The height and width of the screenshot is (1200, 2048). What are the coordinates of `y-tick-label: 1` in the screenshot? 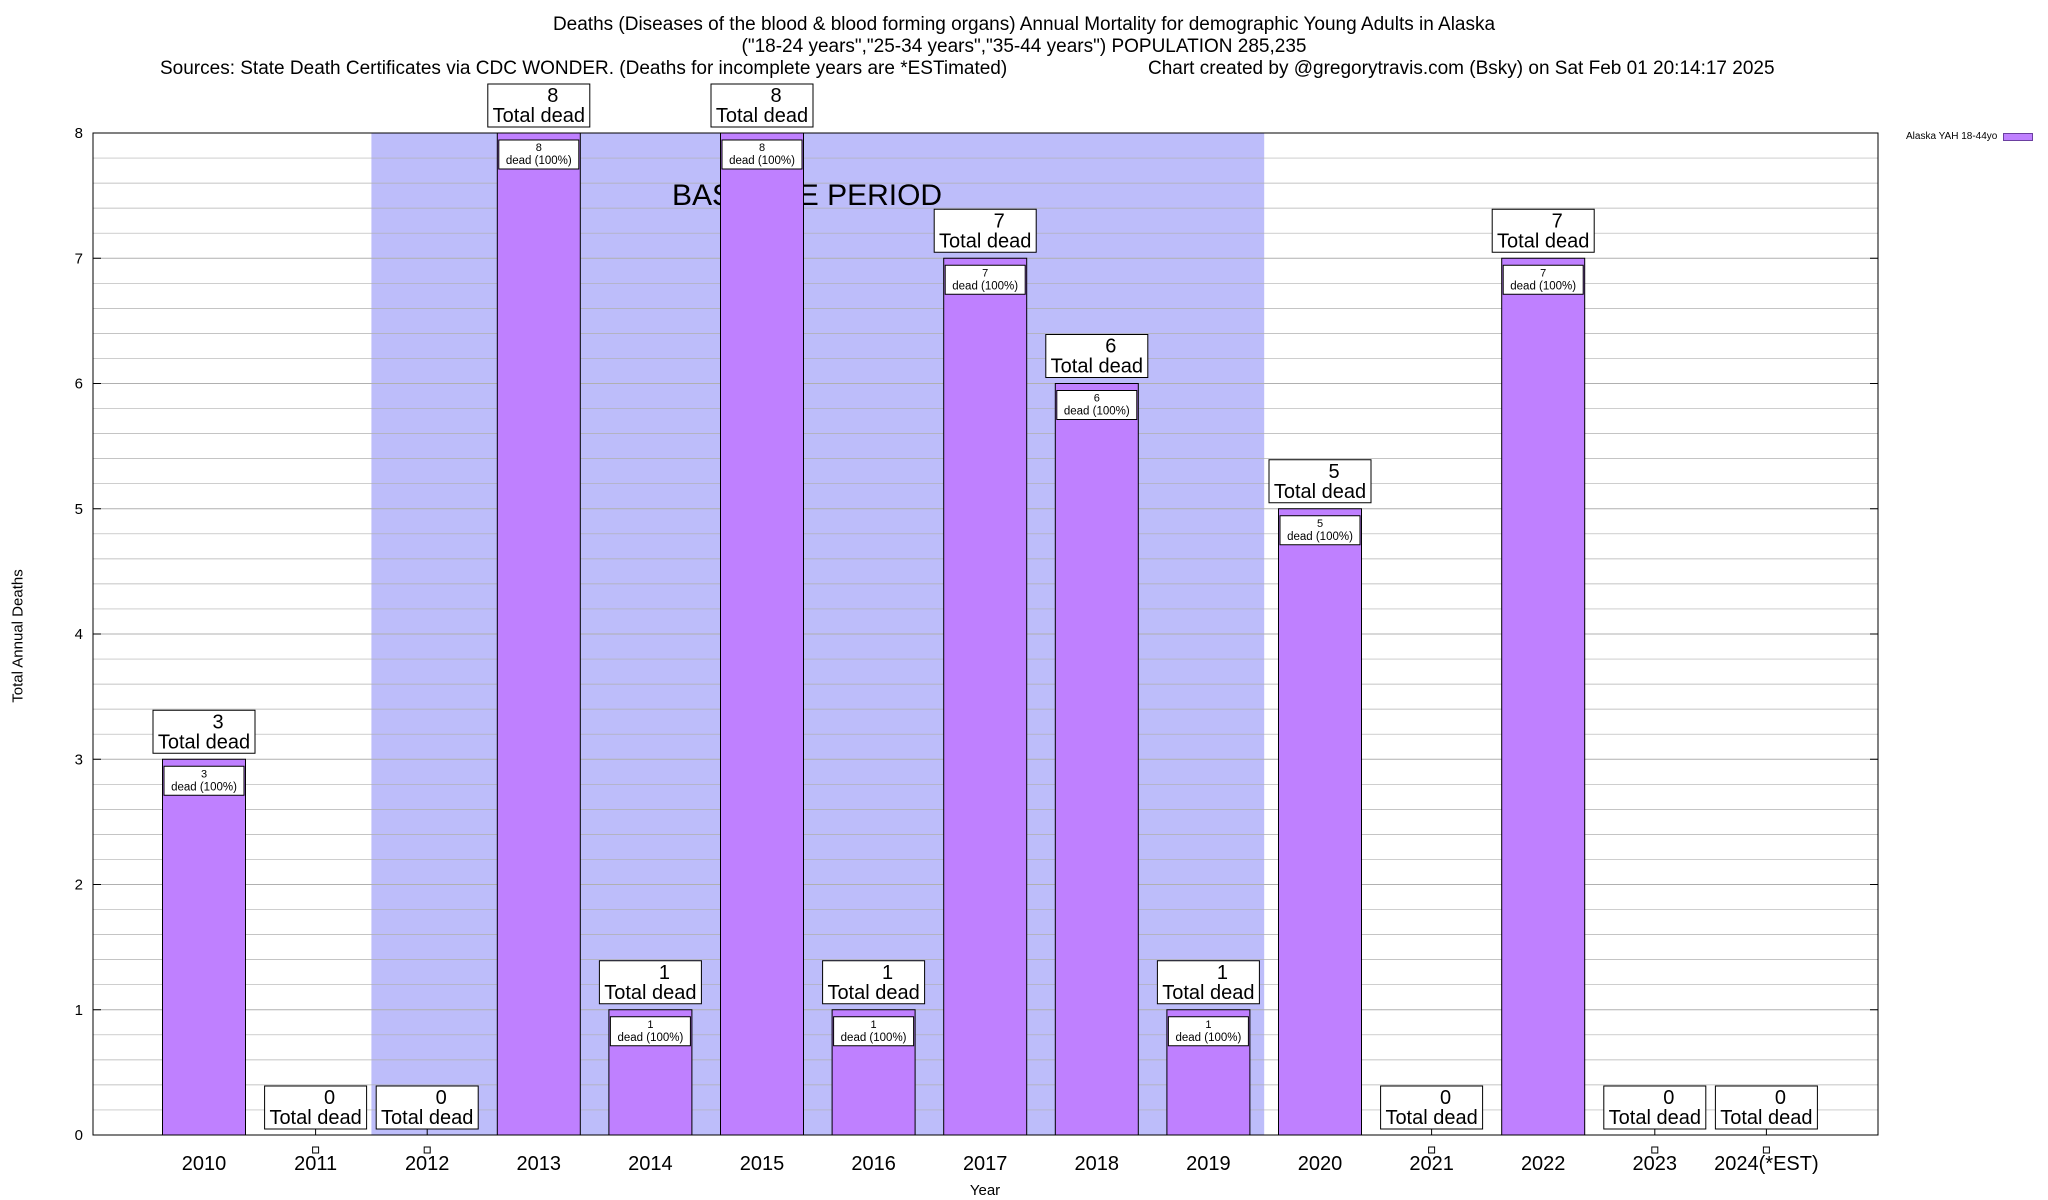 It's located at (79, 1010).